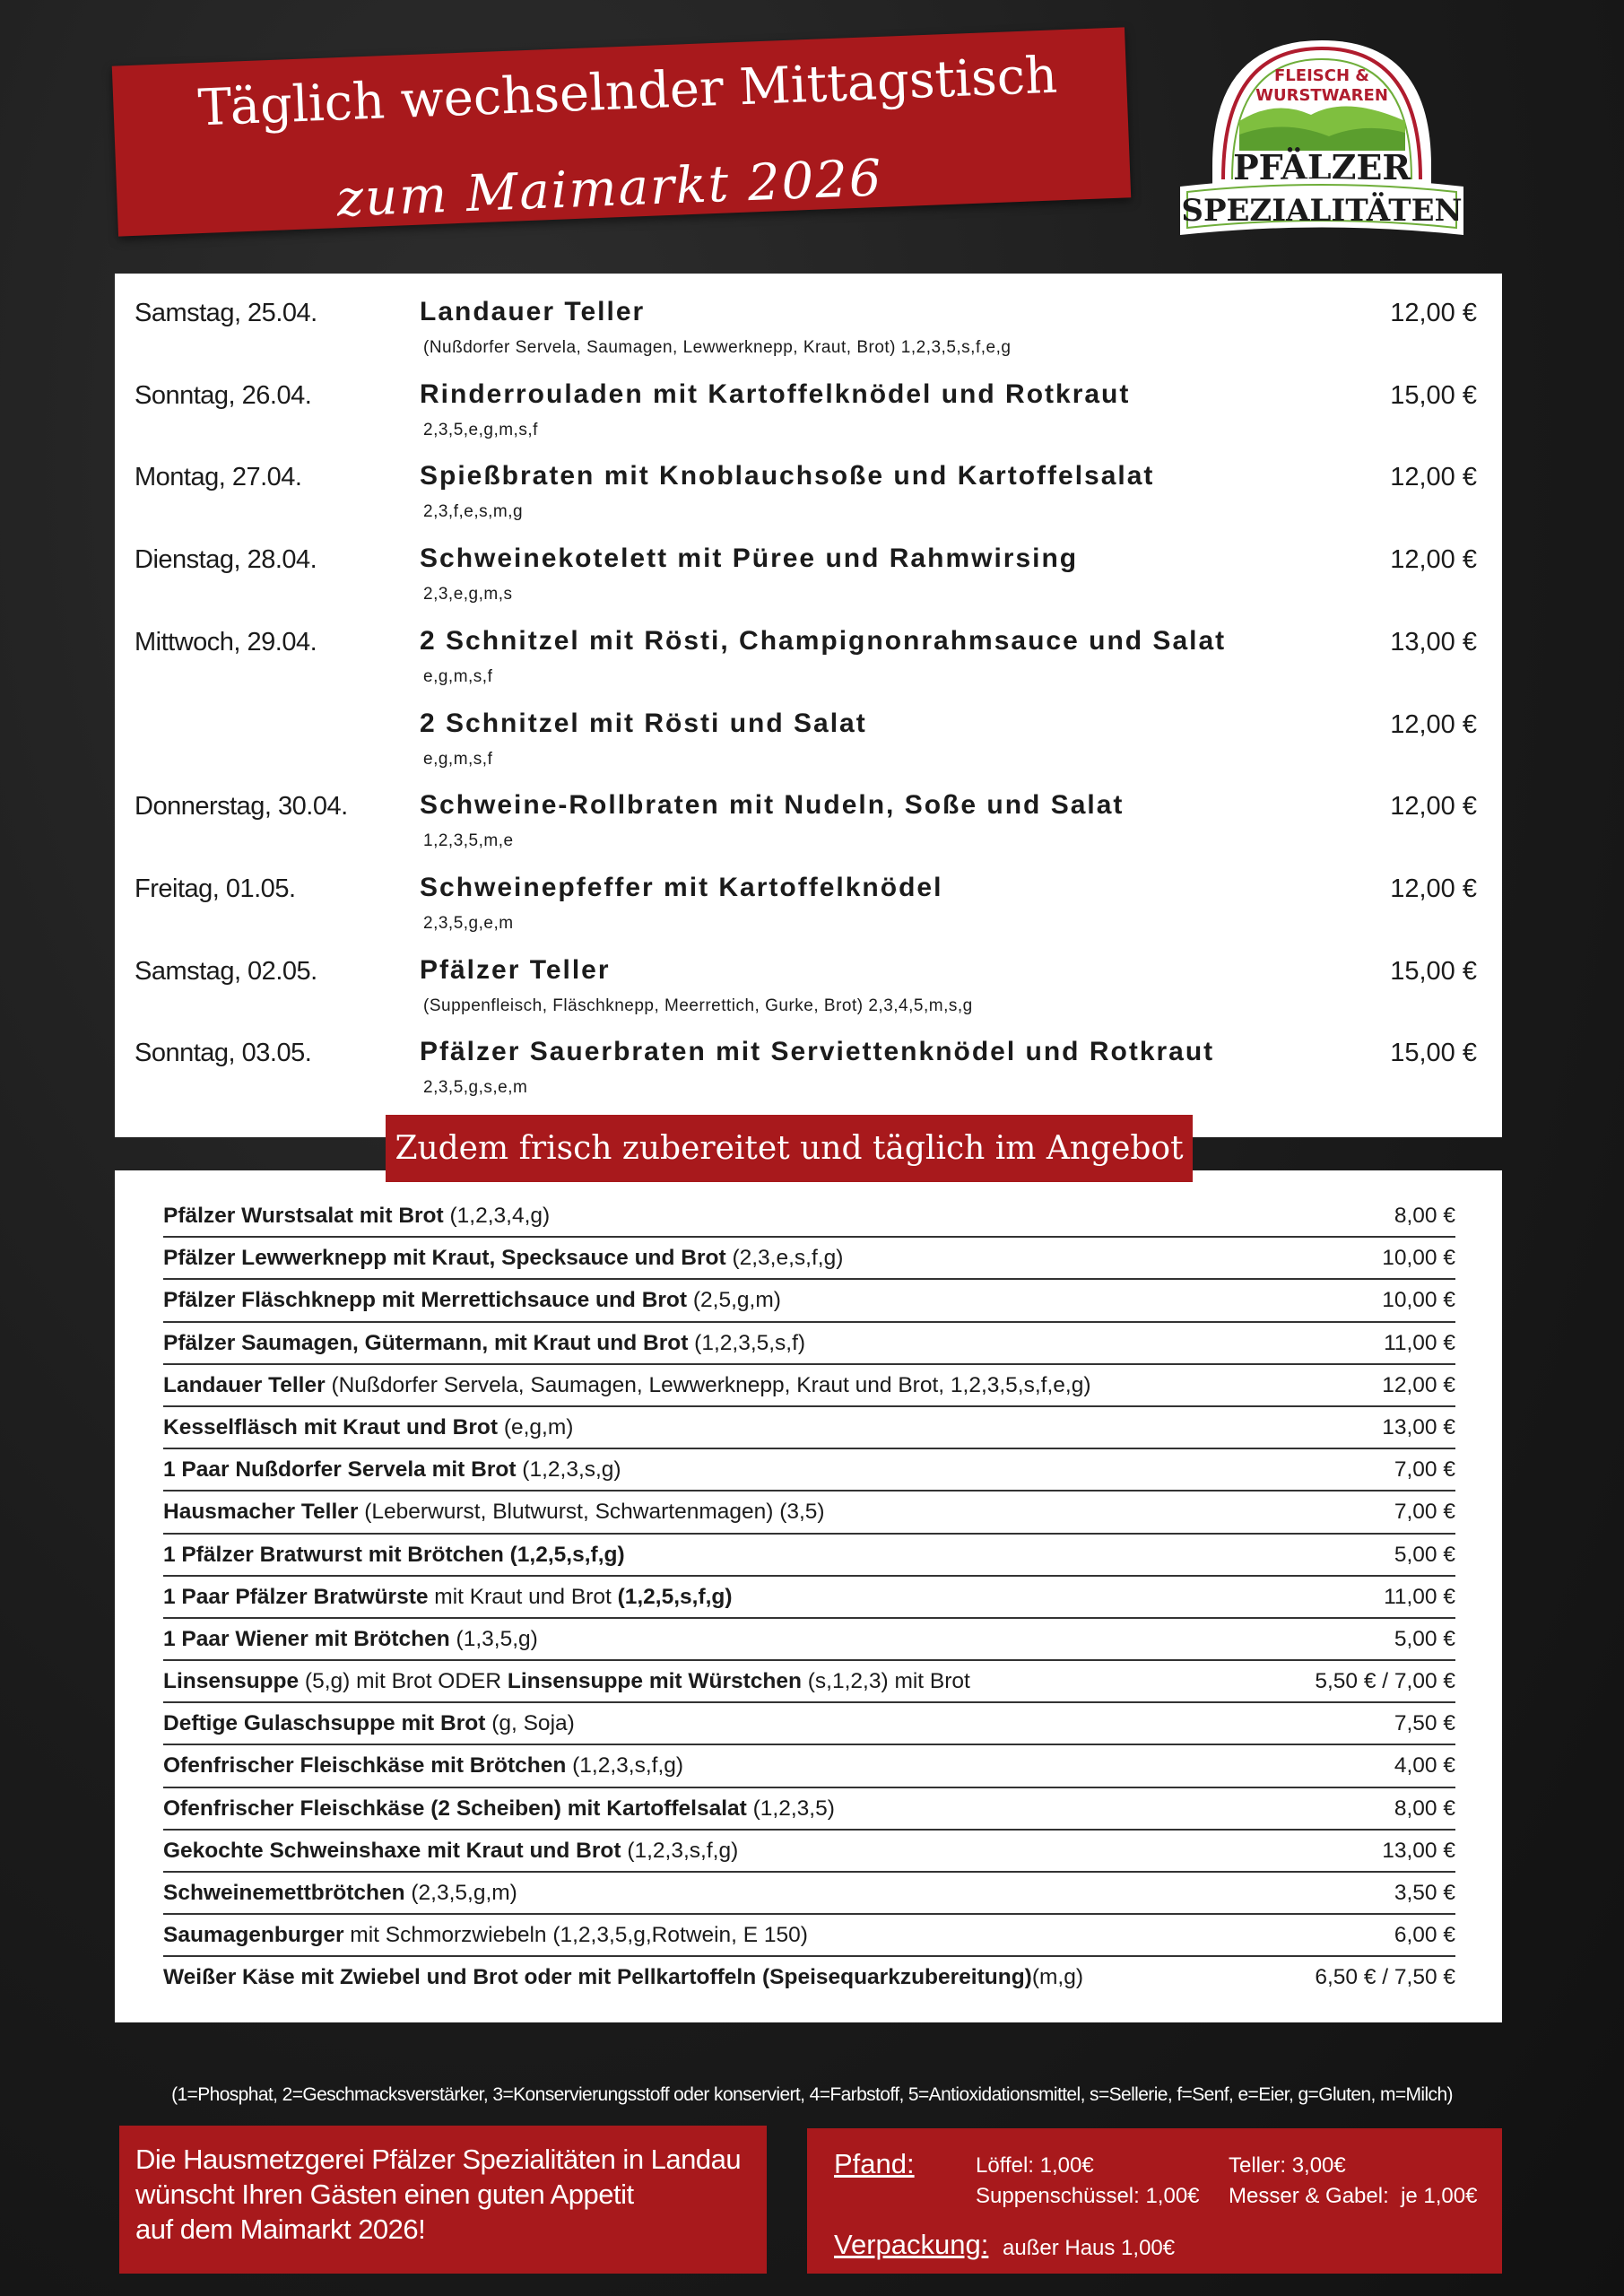 Image resolution: width=1624 pixels, height=2296 pixels. What do you see at coordinates (493, 1638) in the screenshot?
I see `item-allergens: (1,3,5,g)` at bounding box center [493, 1638].